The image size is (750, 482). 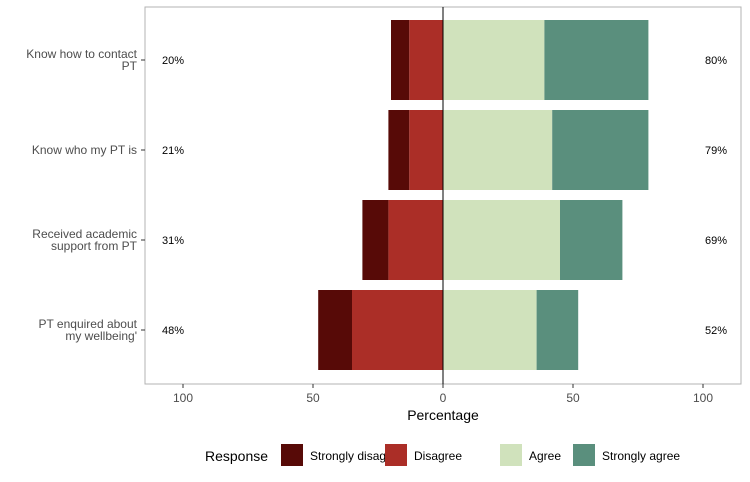 I want to click on legend-label: Disagree, so click(x=438, y=456).